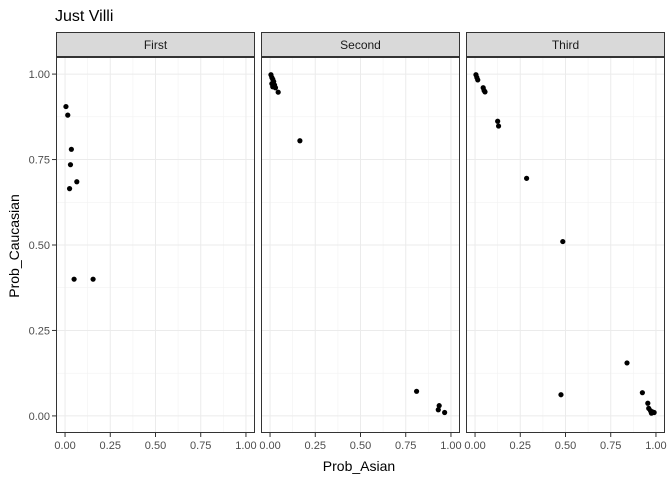 This screenshot has width=672, height=480. What do you see at coordinates (359, 466) in the screenshot?
I see `x-axis-title: Prob_Asian` at bounding box center [359, 466].